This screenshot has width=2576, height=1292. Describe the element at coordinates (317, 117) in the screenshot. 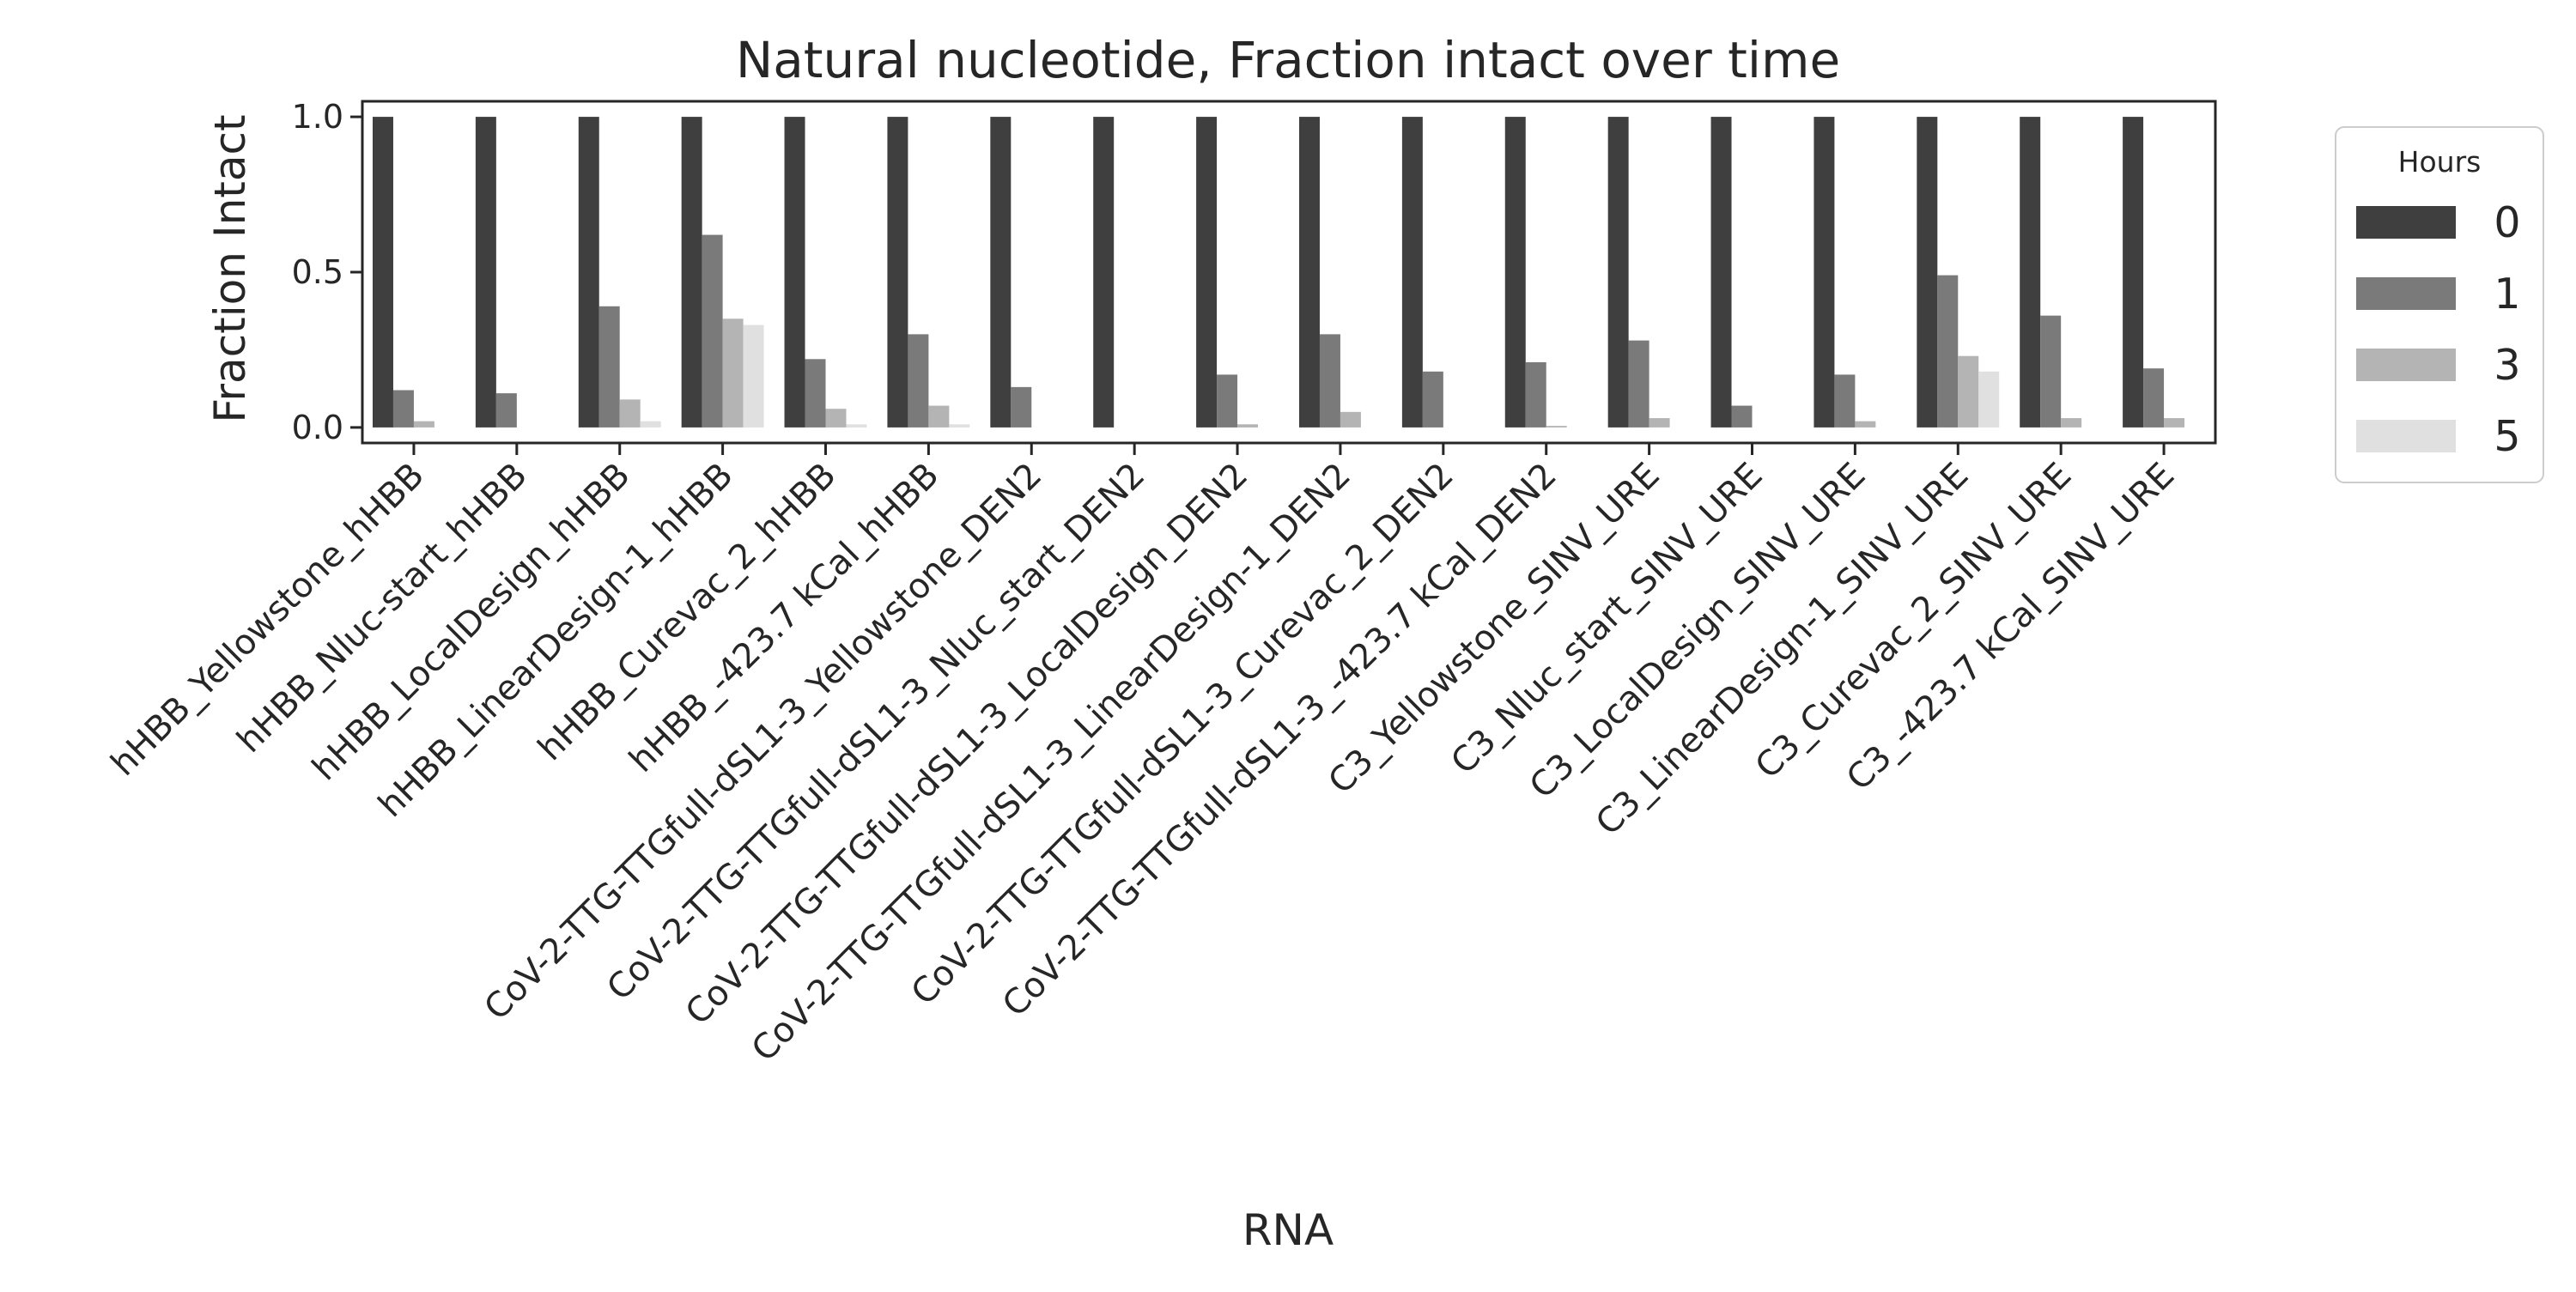

I see `y-tick-label: 1.0` at that location.